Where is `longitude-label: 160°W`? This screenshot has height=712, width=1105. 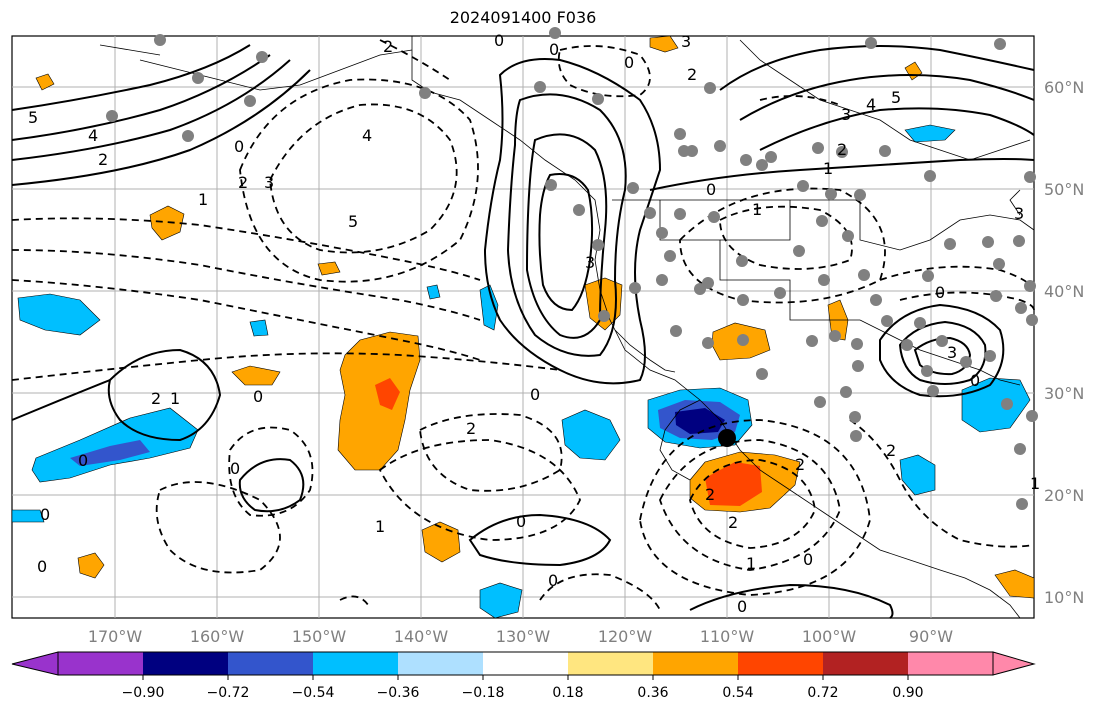
longitude-label: 160°W is located at coordinates (217, 636).